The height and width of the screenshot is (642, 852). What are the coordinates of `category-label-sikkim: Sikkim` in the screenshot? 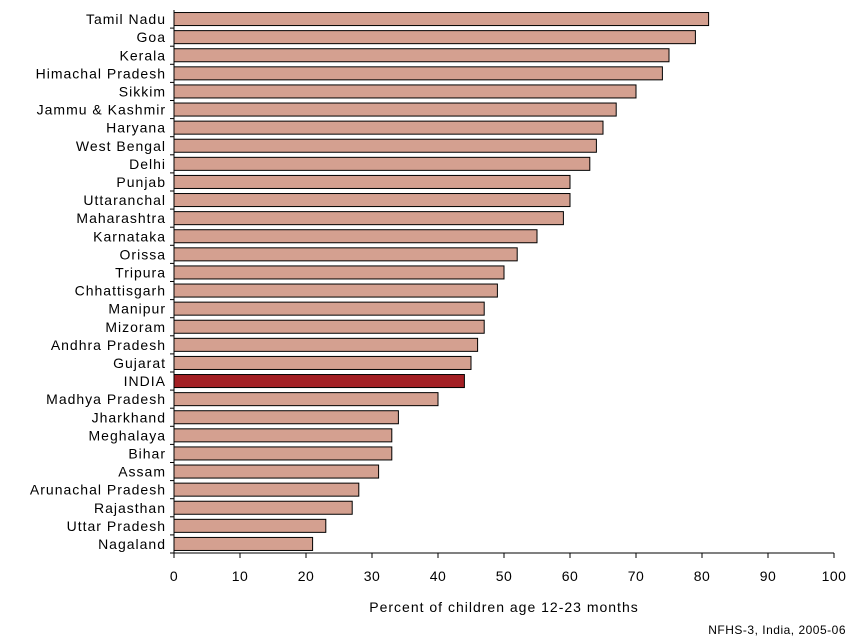 It's located at (142, 91).